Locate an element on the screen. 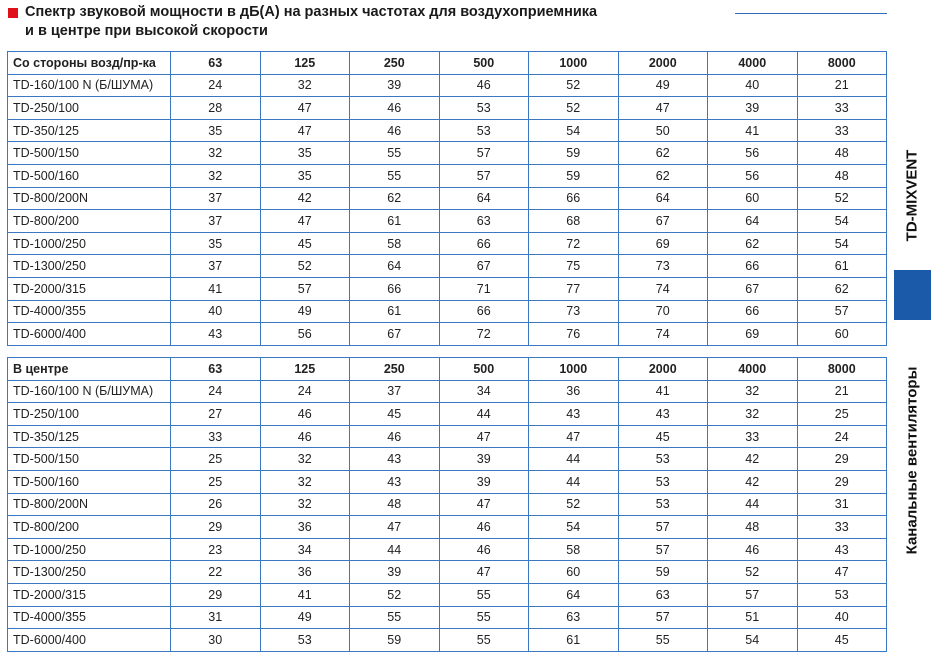 The height and width of the screenshot is (664, 931). value-cell: 51 is located at coordinates (752, 617).